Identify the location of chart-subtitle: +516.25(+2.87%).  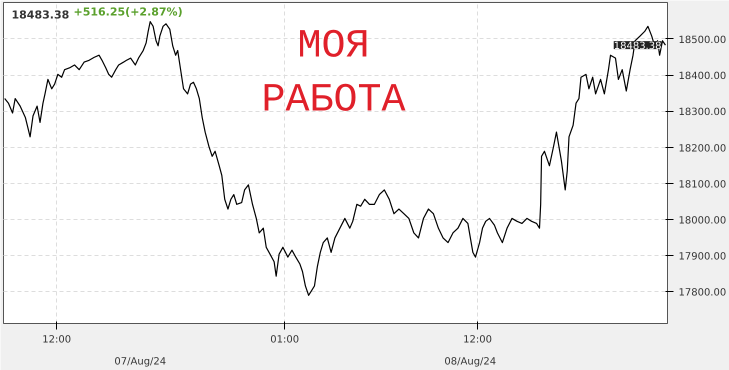
(128, 12).